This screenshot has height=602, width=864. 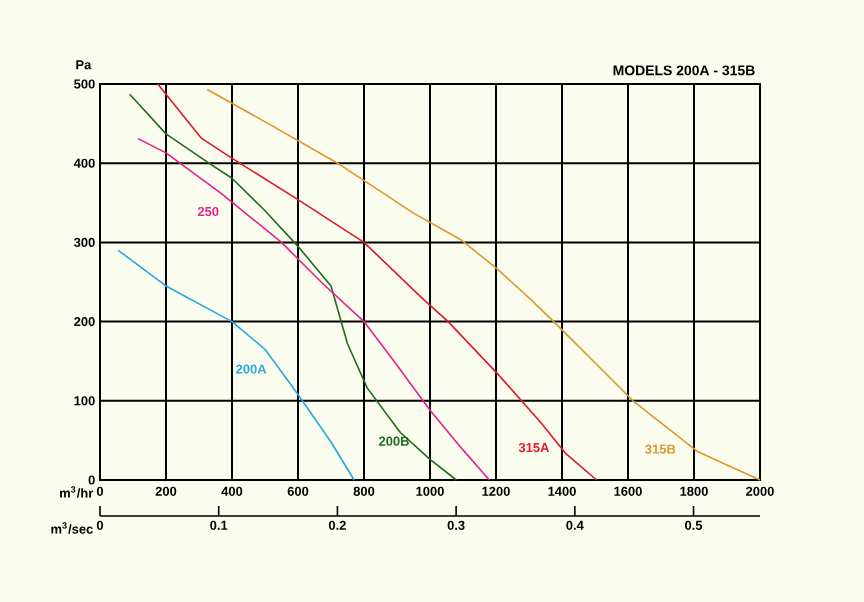 I want to click on line-series, so click(x=236, y=365).